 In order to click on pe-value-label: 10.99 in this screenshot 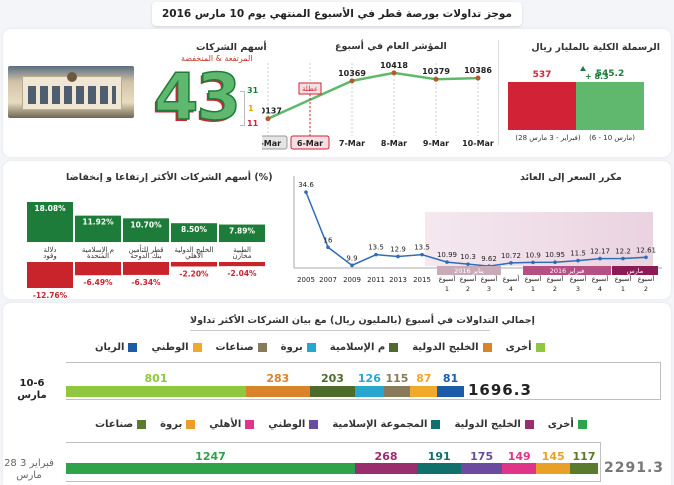, I will do `click(447, 255)`.